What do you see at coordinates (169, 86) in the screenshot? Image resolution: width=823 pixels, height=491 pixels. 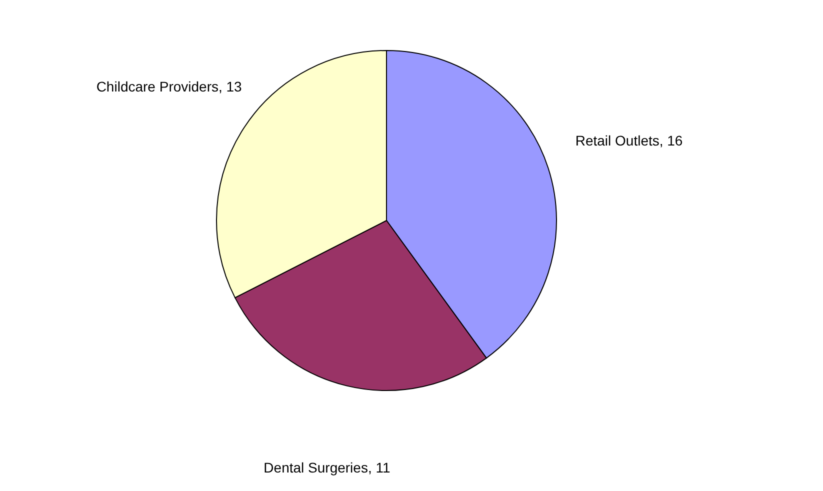 I see `slice-label: Childcare Providers, 13` at bounding box center [169, 86].